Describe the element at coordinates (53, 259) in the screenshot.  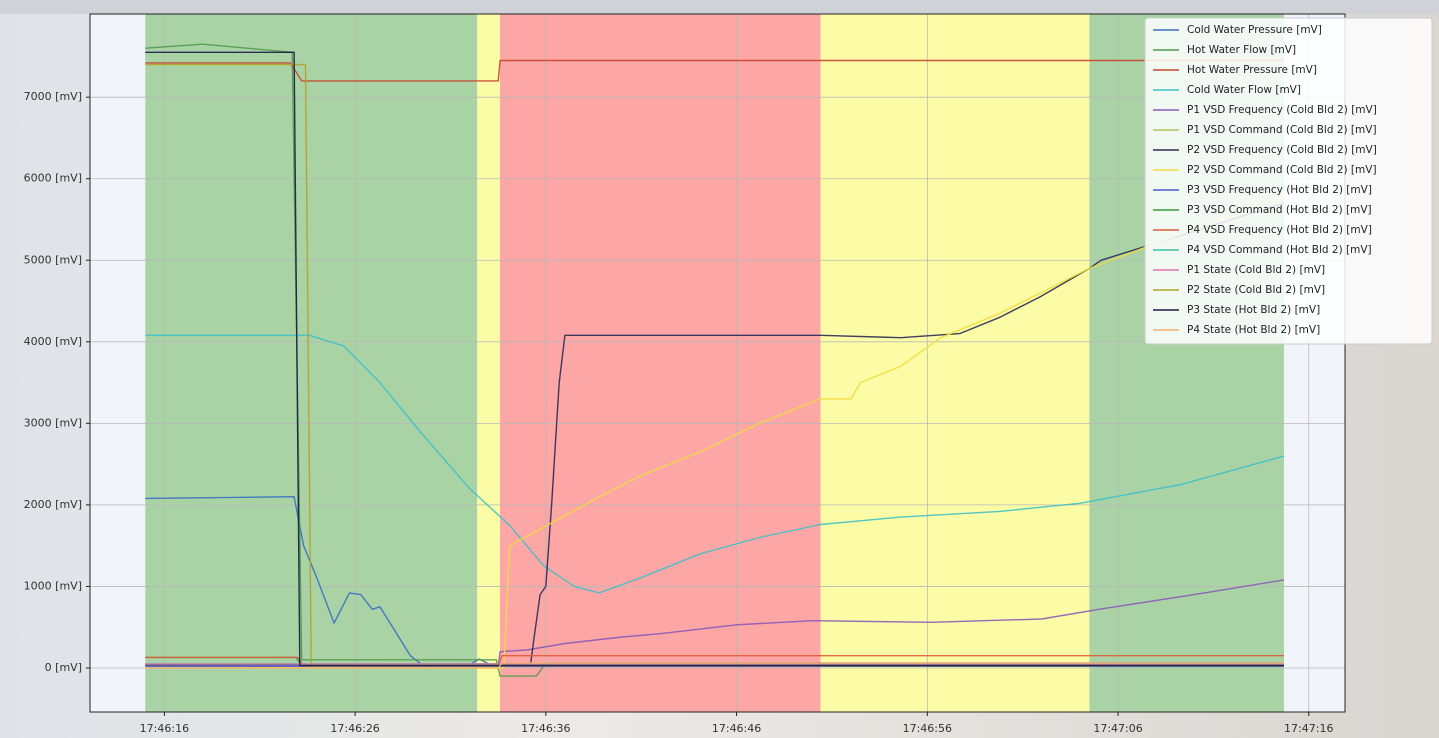
I see `y-tick-label: 5000 [mV]` at that location.